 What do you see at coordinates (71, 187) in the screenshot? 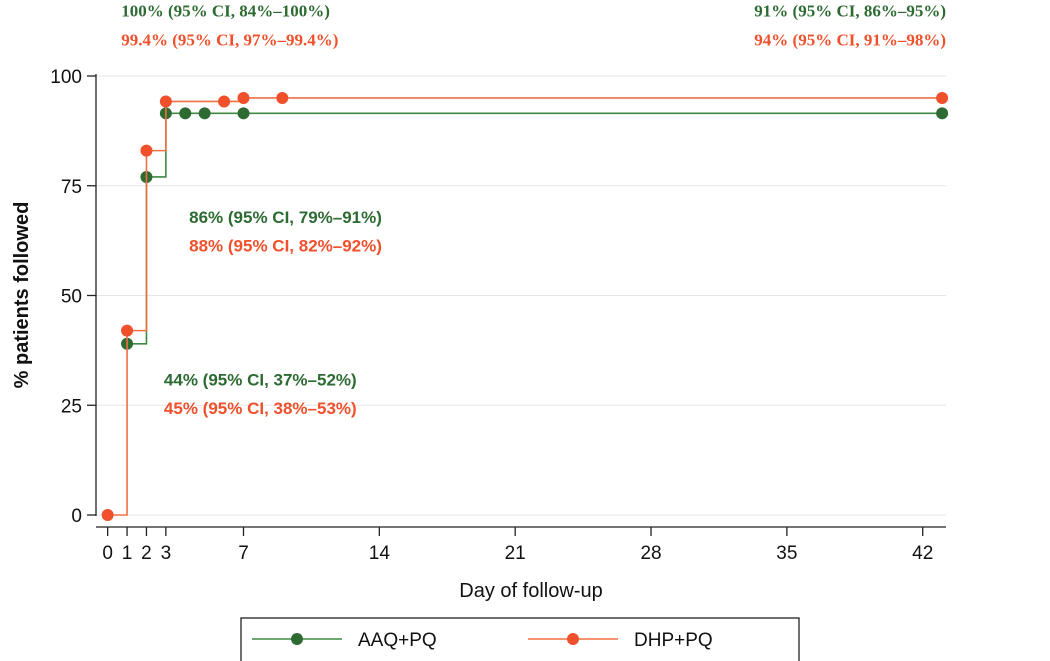
I see `y-tick-label-75: 75` at bounding box center [71, 187].